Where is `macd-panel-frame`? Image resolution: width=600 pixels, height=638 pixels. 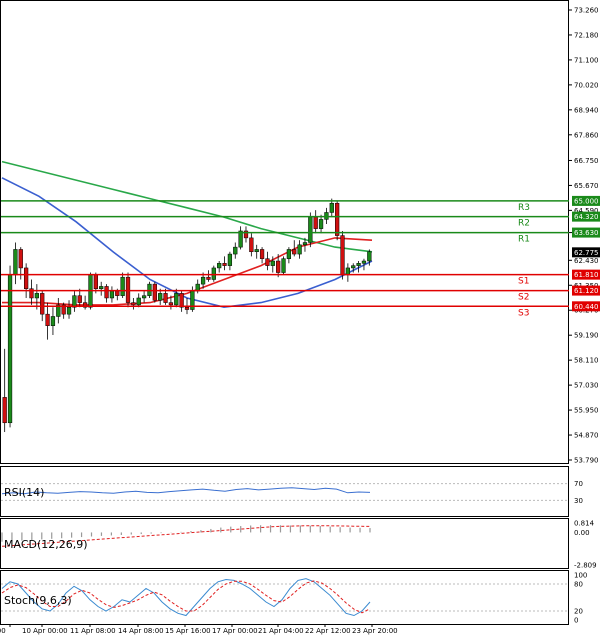
macd-panel-frame is located at coordinates (284, 543).